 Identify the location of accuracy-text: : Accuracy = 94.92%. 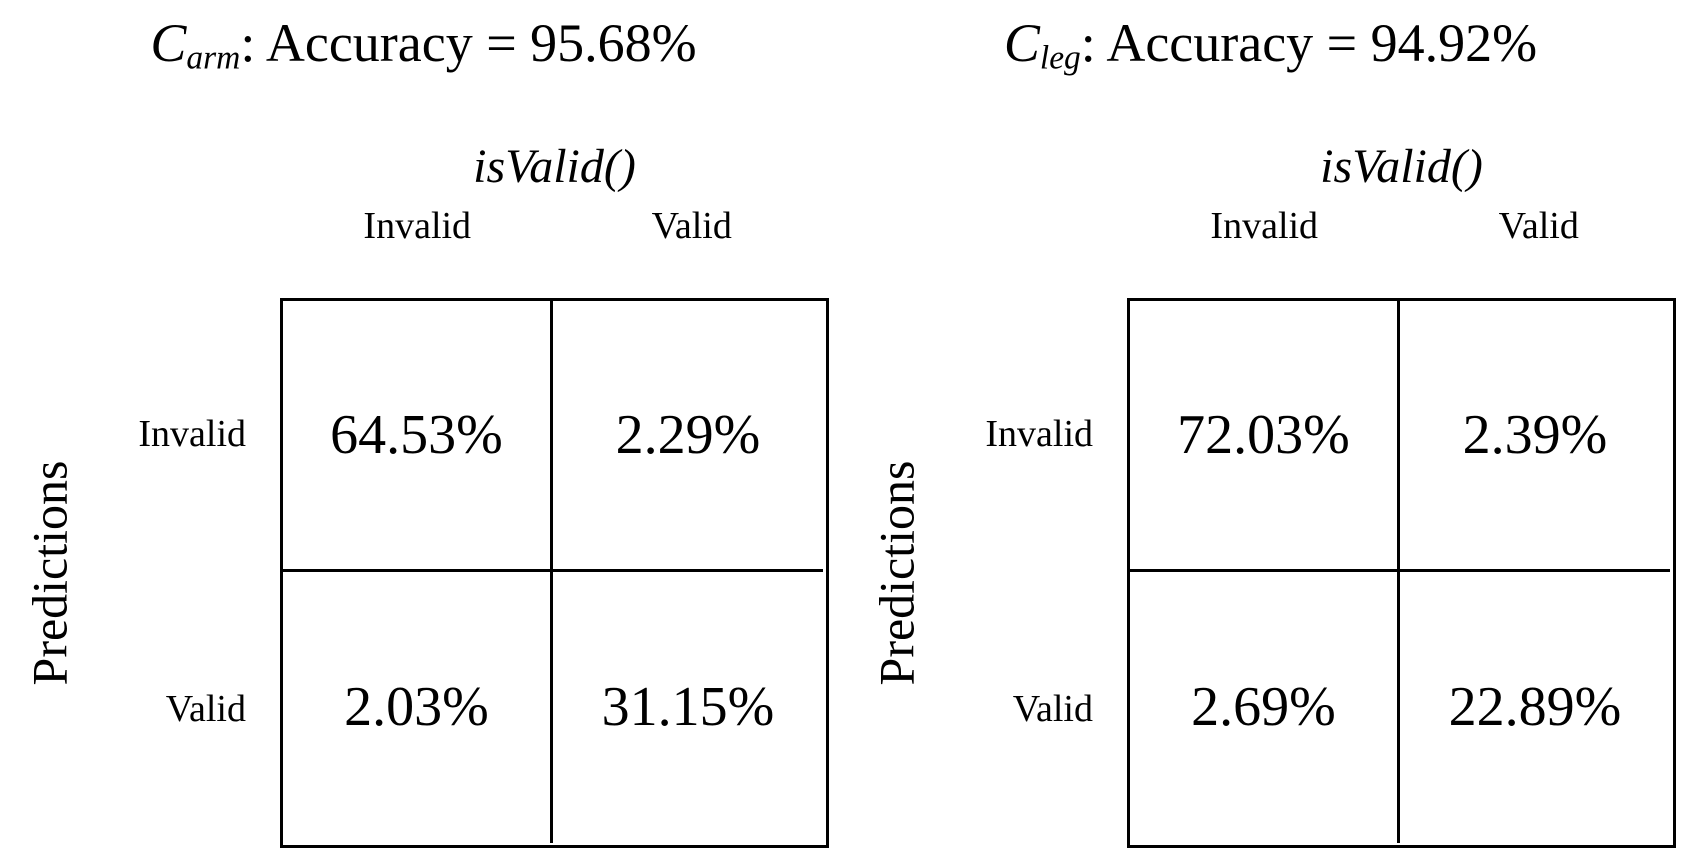
(1309, 43).